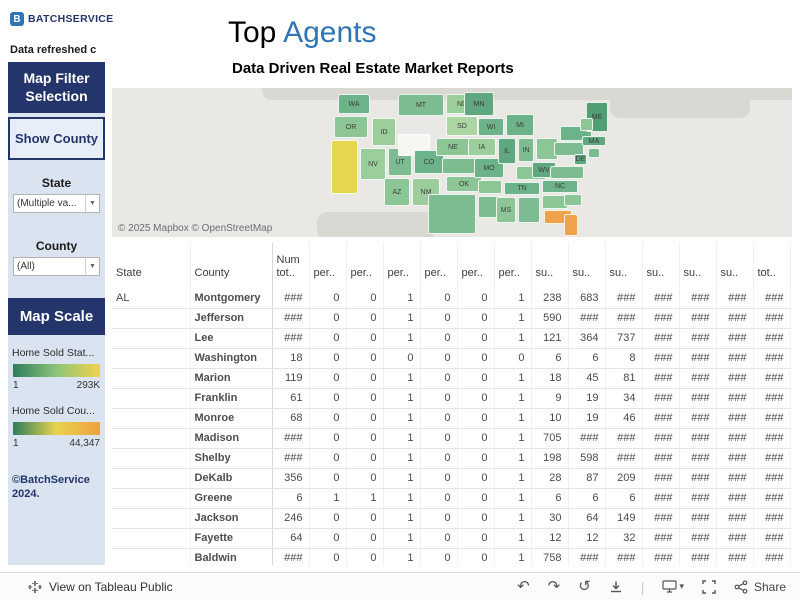 The width and height of the screenshot is (800, 600). Describe the element at coordinates (453, 147) in the screenshot. I see `map-state-ne: NE` at that location.